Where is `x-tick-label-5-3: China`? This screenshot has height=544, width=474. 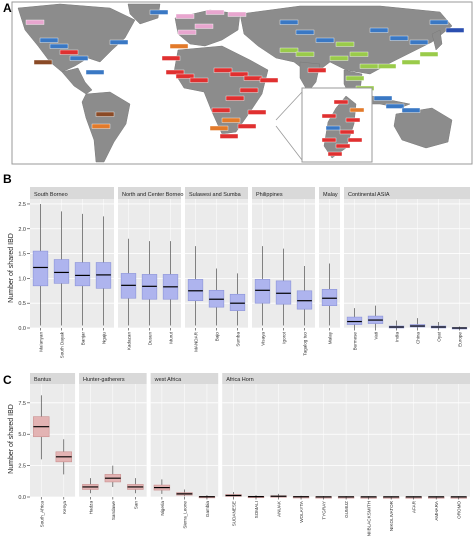
x-tick-label-5-3: China is located at coordinates (418, 338).